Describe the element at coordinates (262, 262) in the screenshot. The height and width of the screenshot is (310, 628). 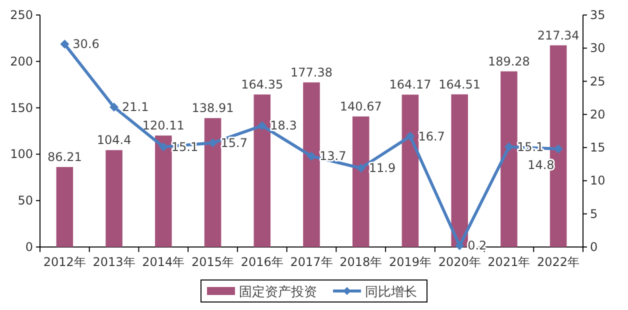
I see `x-tick-label: 2016年` at that location.